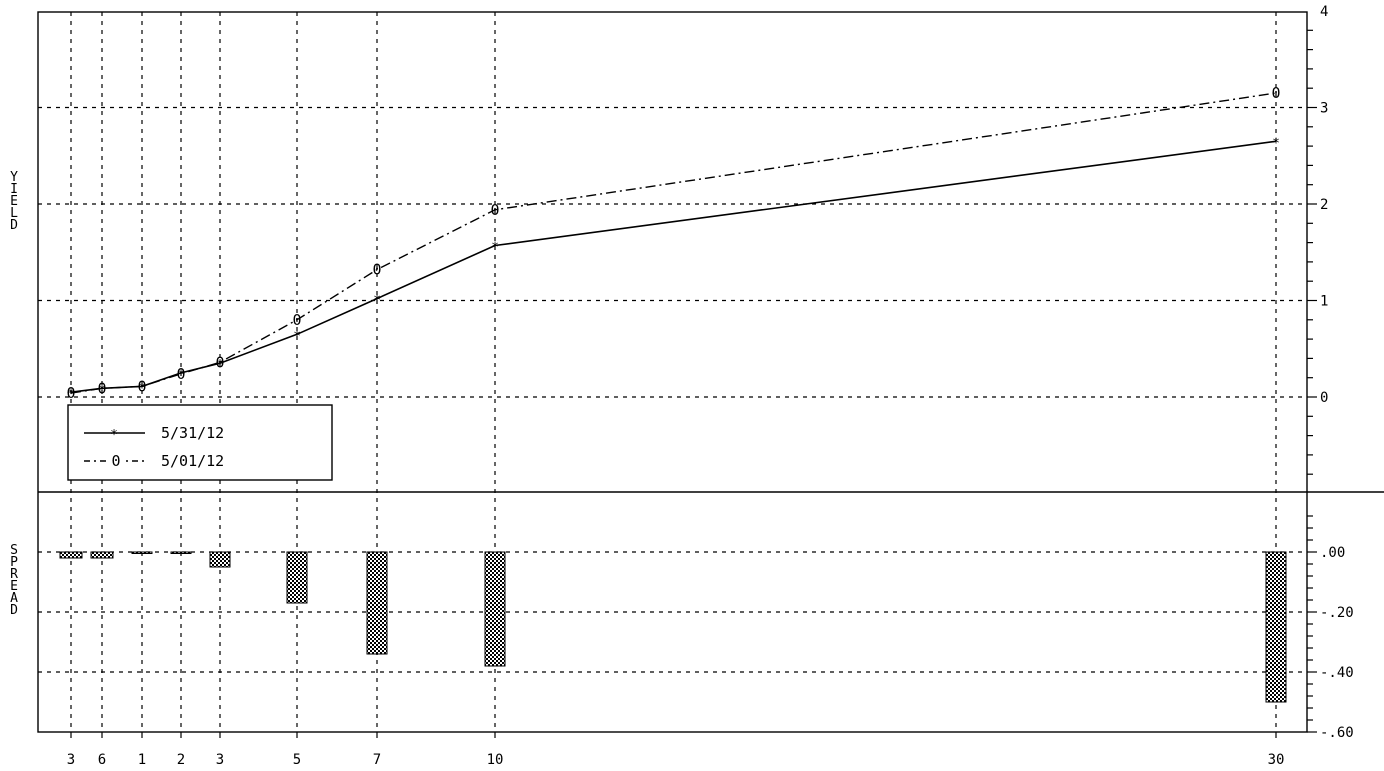 The image size is (1384, 771). What do you see at coordinates (1332, 553) in the screenshot?
I see `spread-tick-label: .00` at bounding box center [1332, 553].